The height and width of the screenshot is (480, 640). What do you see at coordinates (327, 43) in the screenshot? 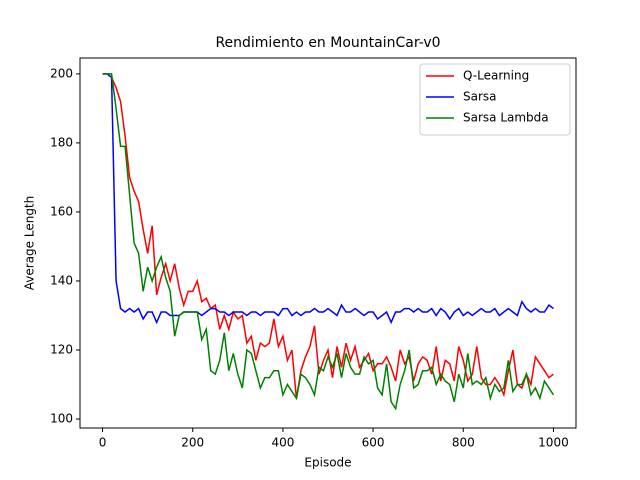
I see `chart-title: Rendimiento en MountainCar-v0` at bounding box center [327, 43].